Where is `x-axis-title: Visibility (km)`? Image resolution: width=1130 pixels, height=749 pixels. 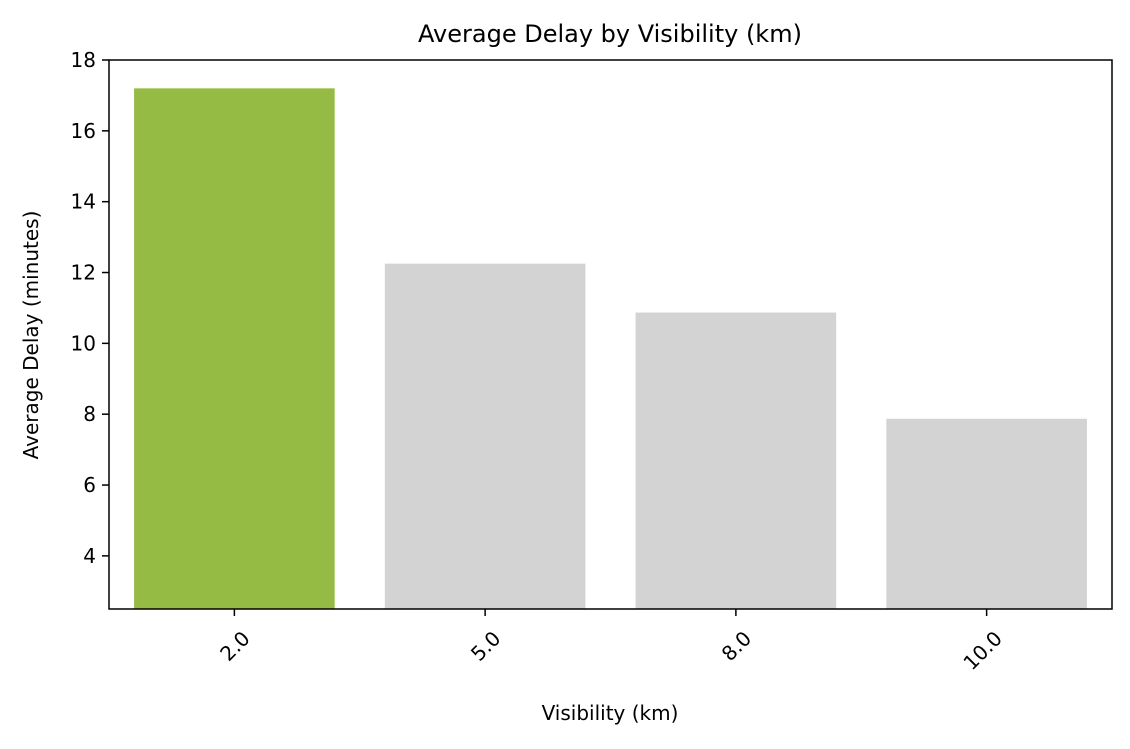
x-axis-title: Visibility (km) is located at coordinates (610, 713).